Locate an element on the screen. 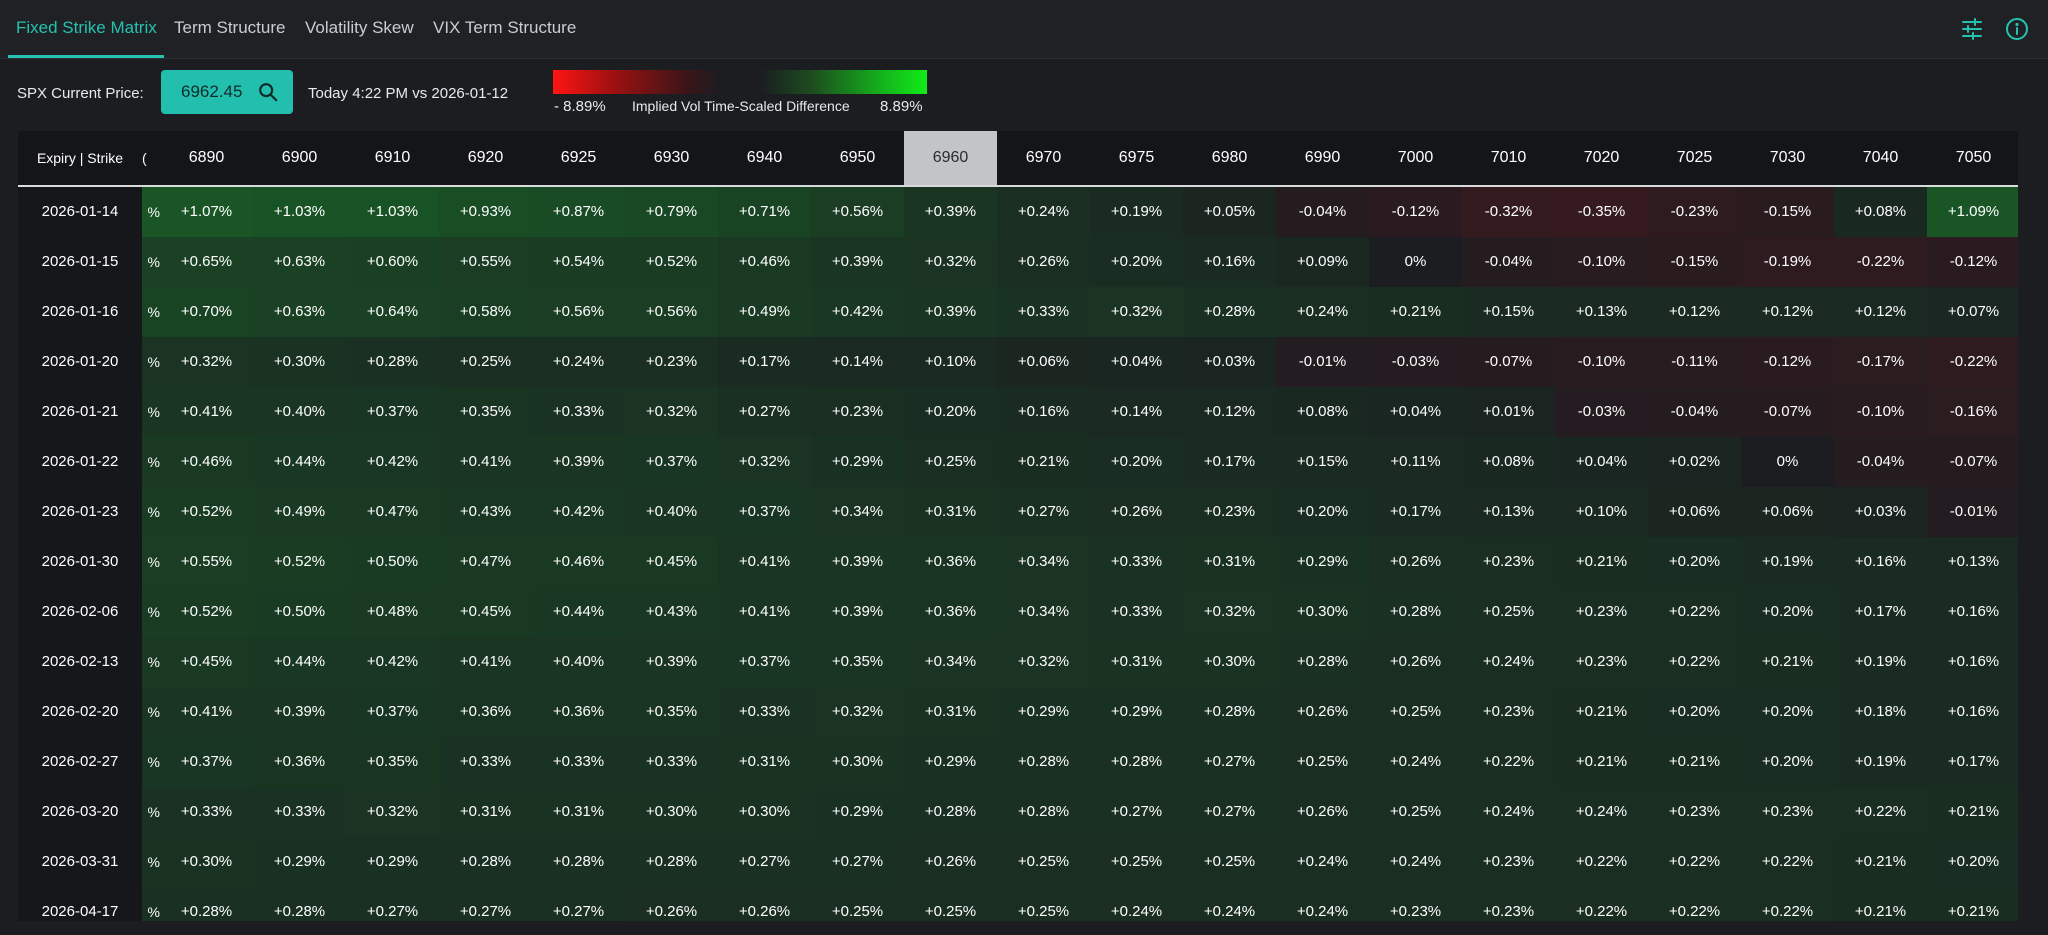 Image resolution: width=2048 pixels, height=935 pixels. matrix-cell: +0.55% is located at coordinates (206, 562).